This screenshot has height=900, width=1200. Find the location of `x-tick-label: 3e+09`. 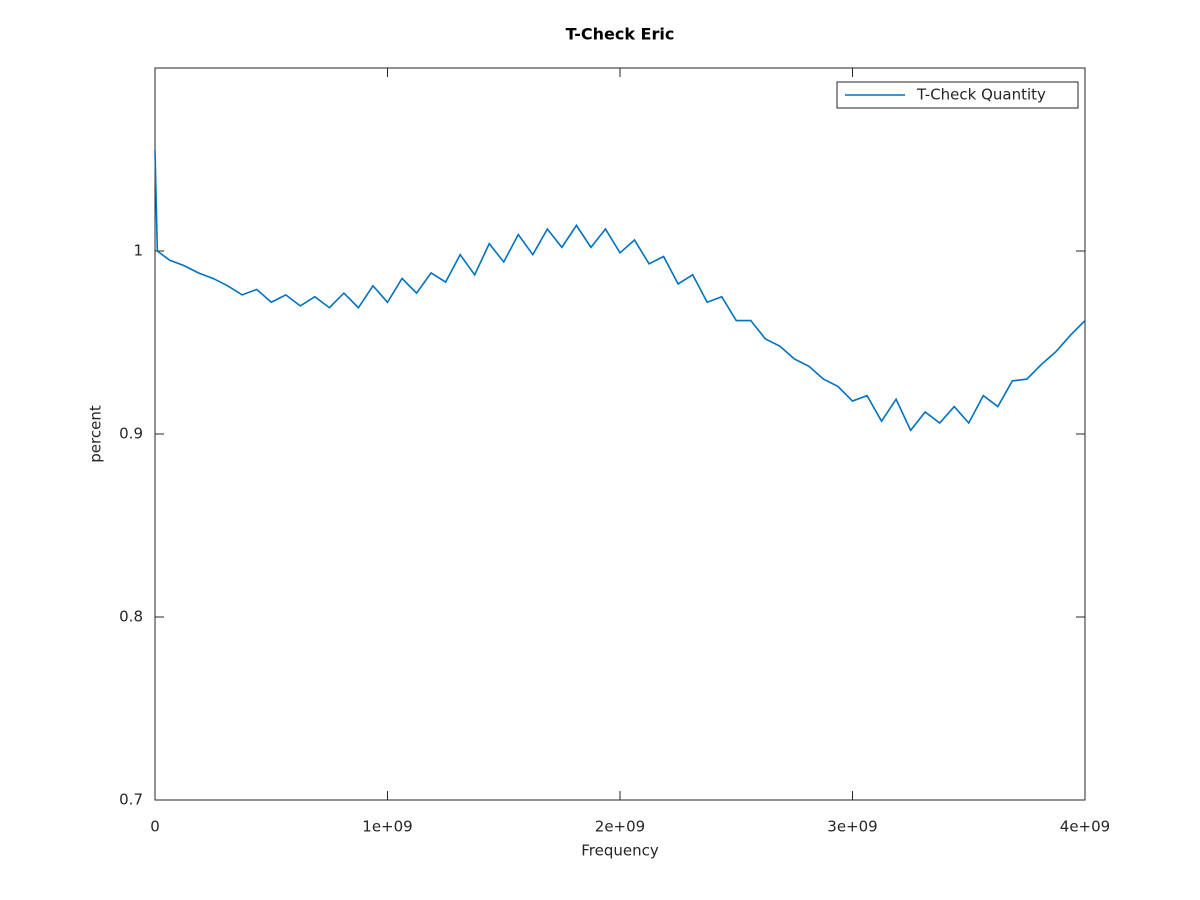

x-tick-label: 3e+09 is located at coordinates (852, 827).